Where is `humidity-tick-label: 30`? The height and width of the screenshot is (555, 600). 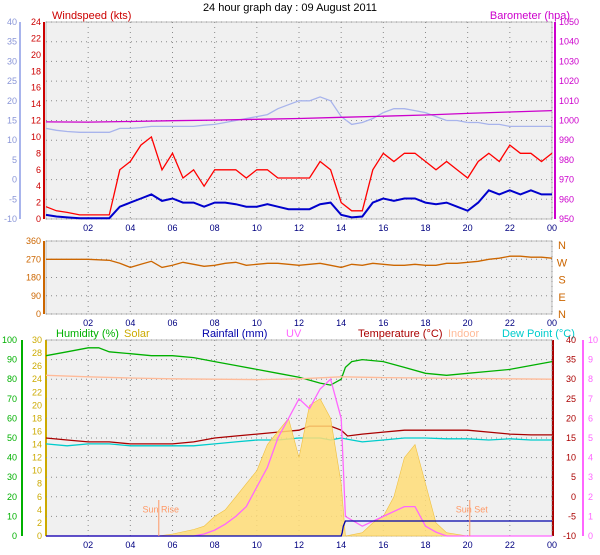
humidity-tick-label: 30 is located at coordinates (12, 477).